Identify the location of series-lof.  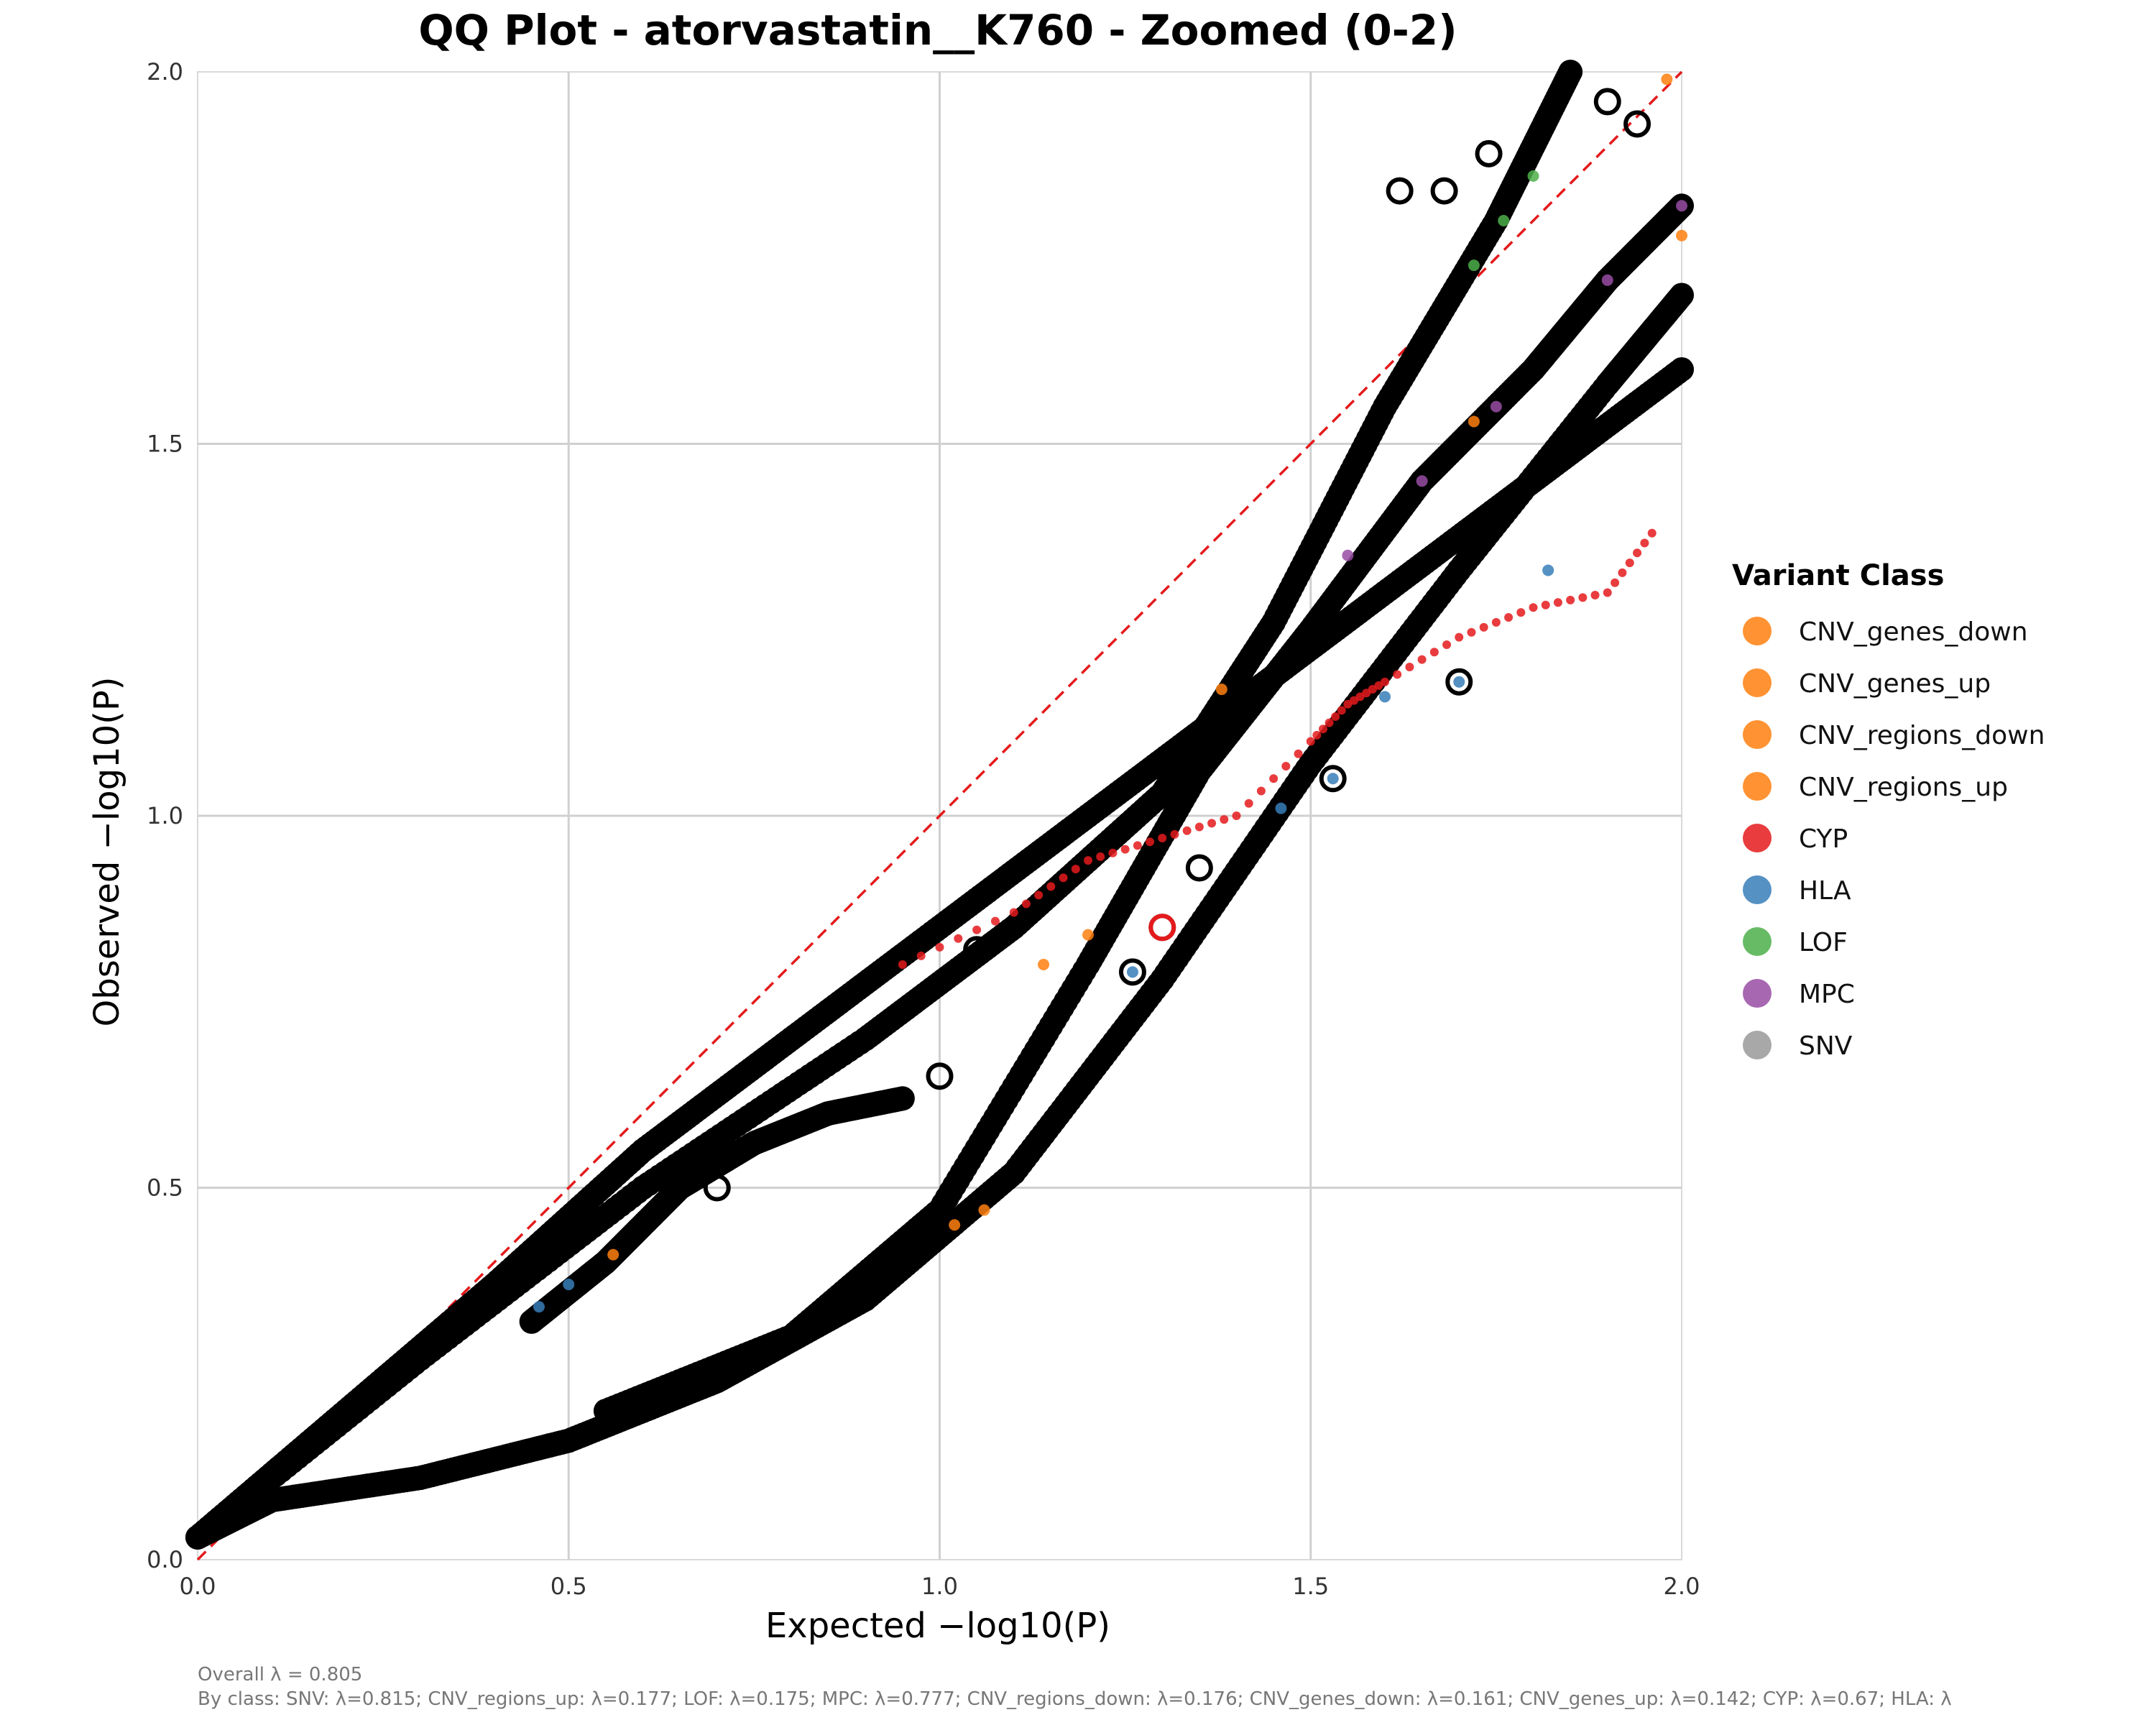
(1504, 221).